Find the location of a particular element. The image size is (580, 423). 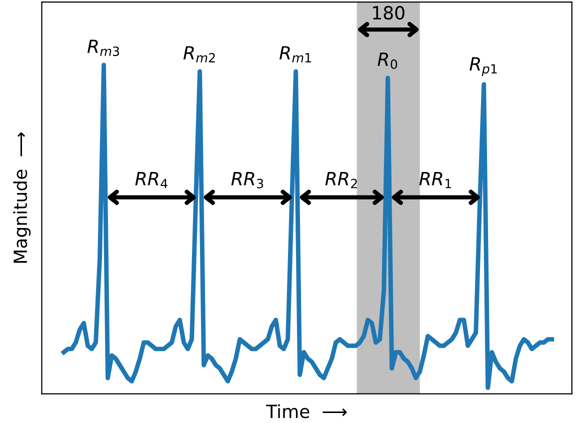

annotation: RR$_{4}$ is located at coordinates (151, 180).